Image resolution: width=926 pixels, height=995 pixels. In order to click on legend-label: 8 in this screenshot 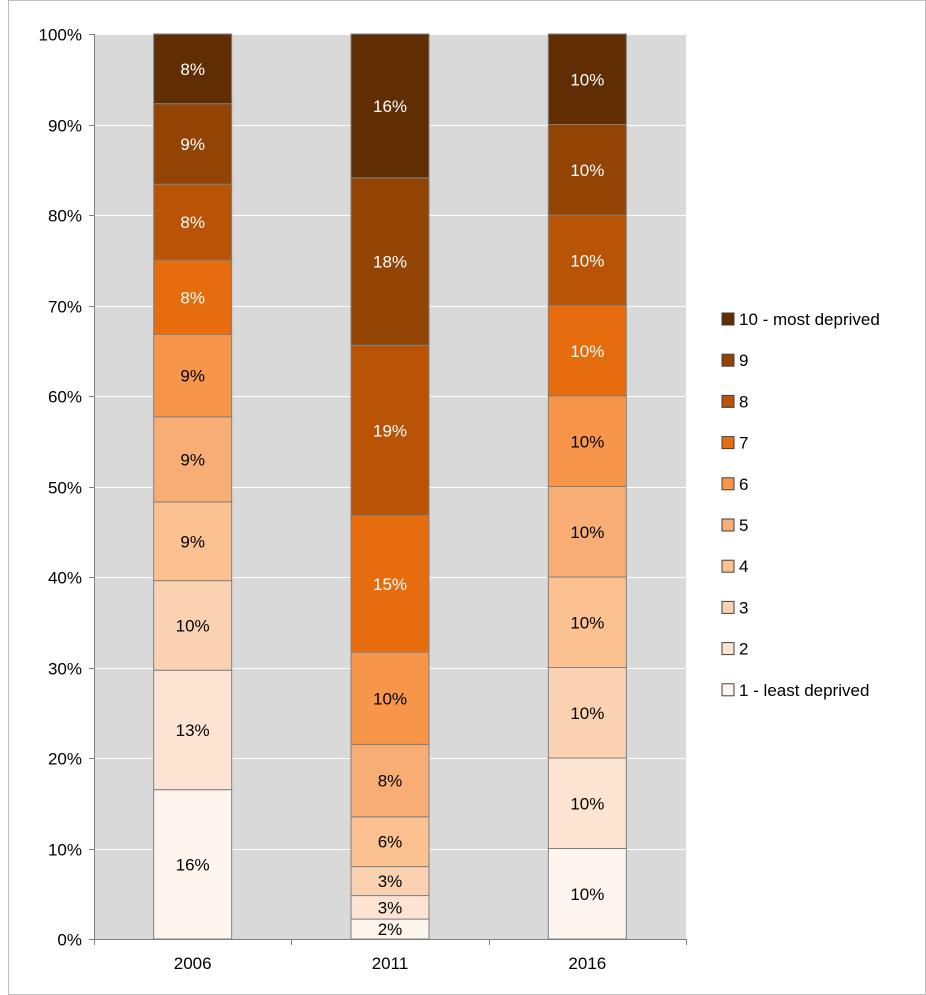, I will do `click(743, 401)`.